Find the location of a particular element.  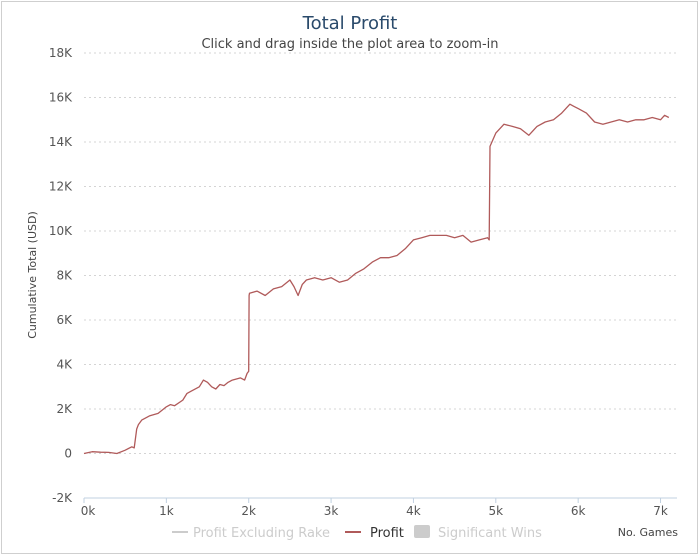

y-tick-label: -2K is located at coordinates (62, 498).